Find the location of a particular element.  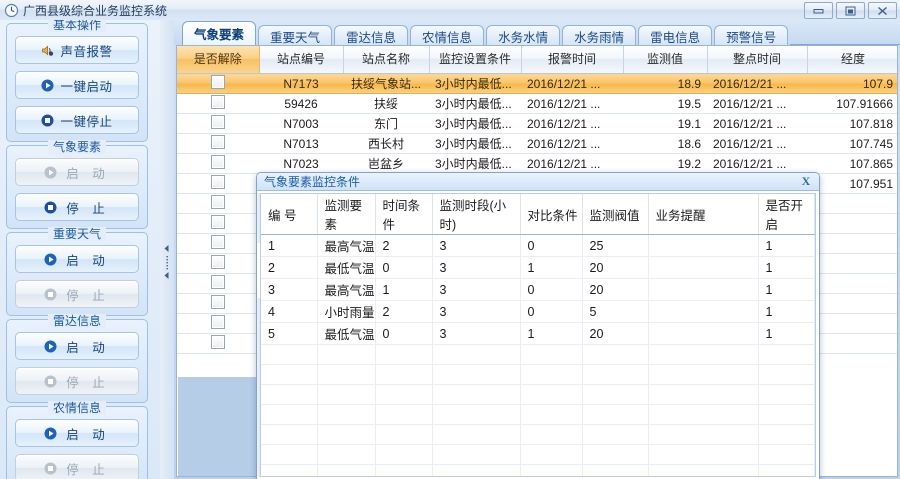

sidebar-button-0-0: 声音报警 is located at coordinates (77, 50).